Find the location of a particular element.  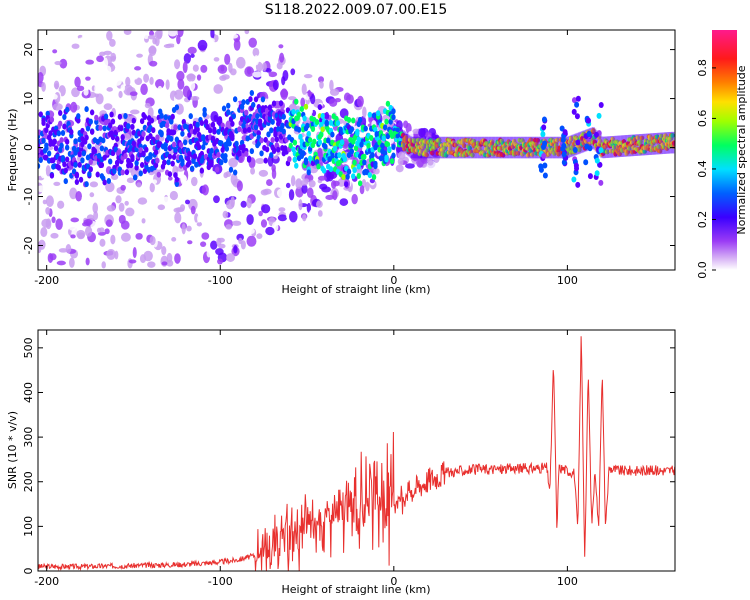

colorbar-tick-label: 0.8 is located at coordinates (702, 68).